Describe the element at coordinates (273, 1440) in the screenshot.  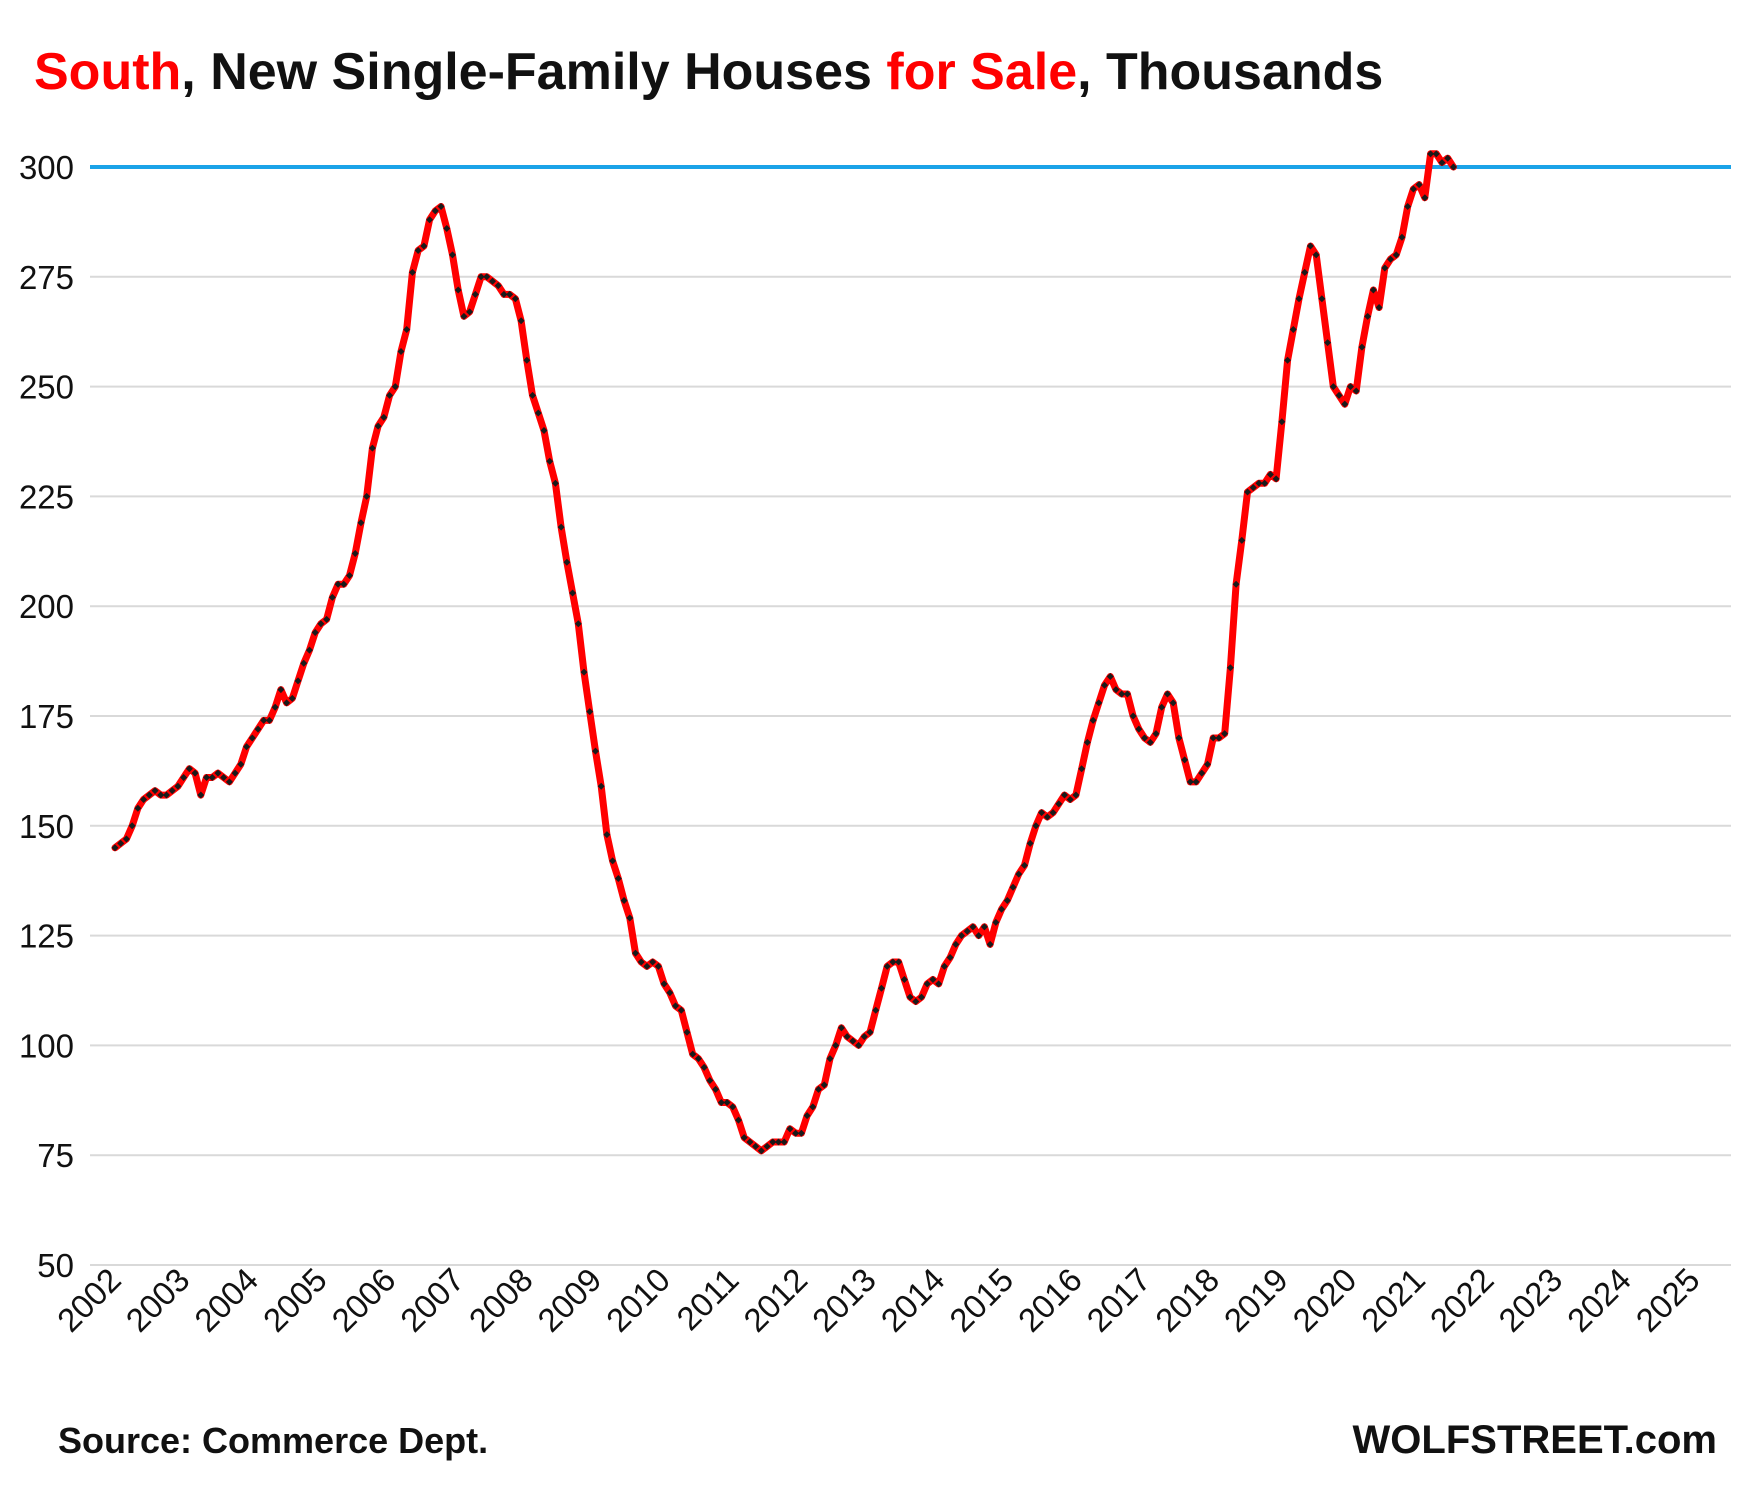
I see `source-note: Source: Commerce Dept.` at that location.